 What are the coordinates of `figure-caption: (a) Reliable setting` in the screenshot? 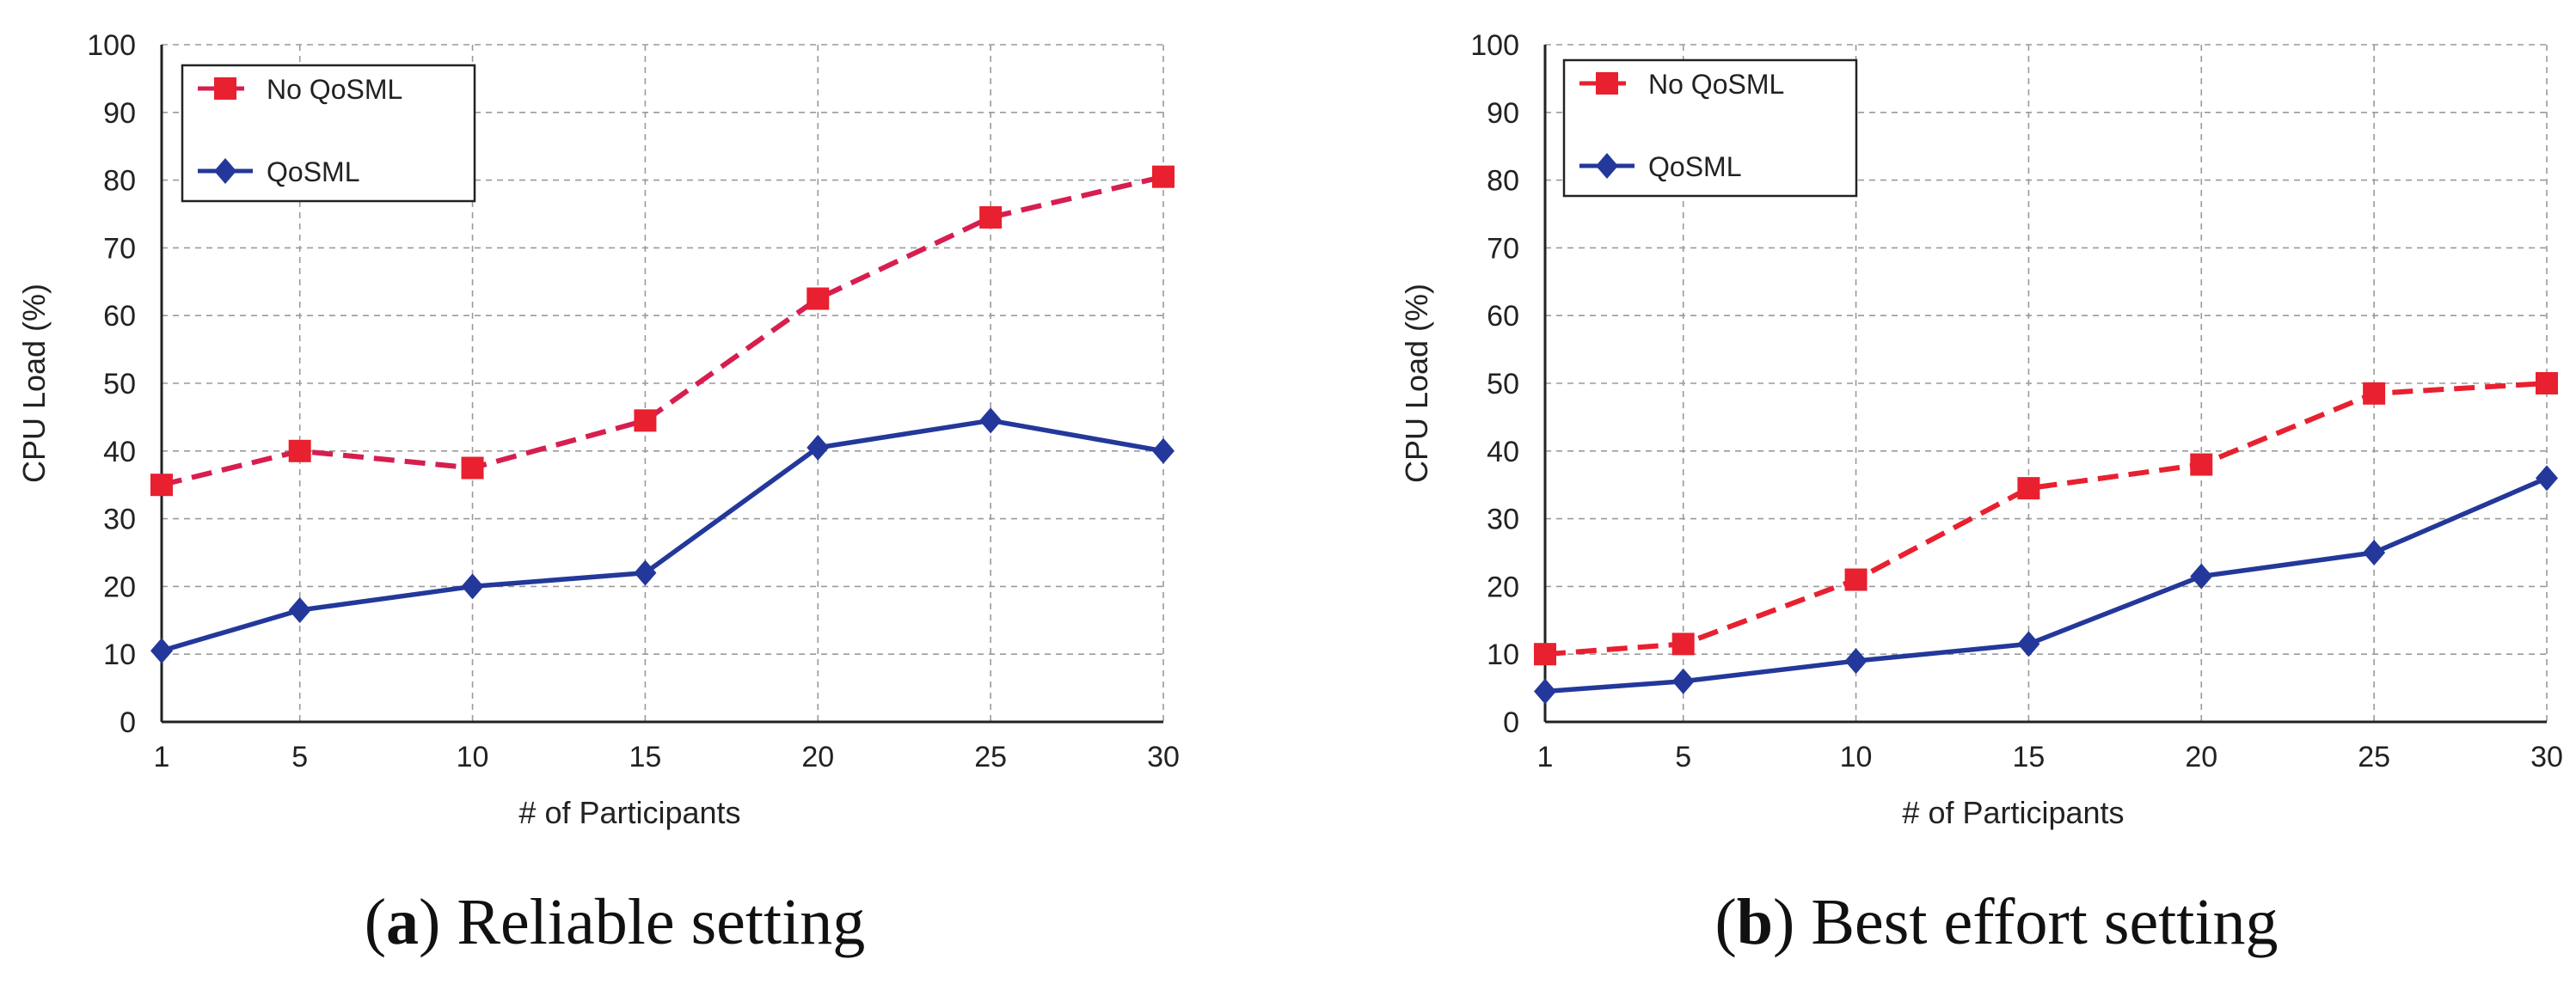 It's located at (615, 922).